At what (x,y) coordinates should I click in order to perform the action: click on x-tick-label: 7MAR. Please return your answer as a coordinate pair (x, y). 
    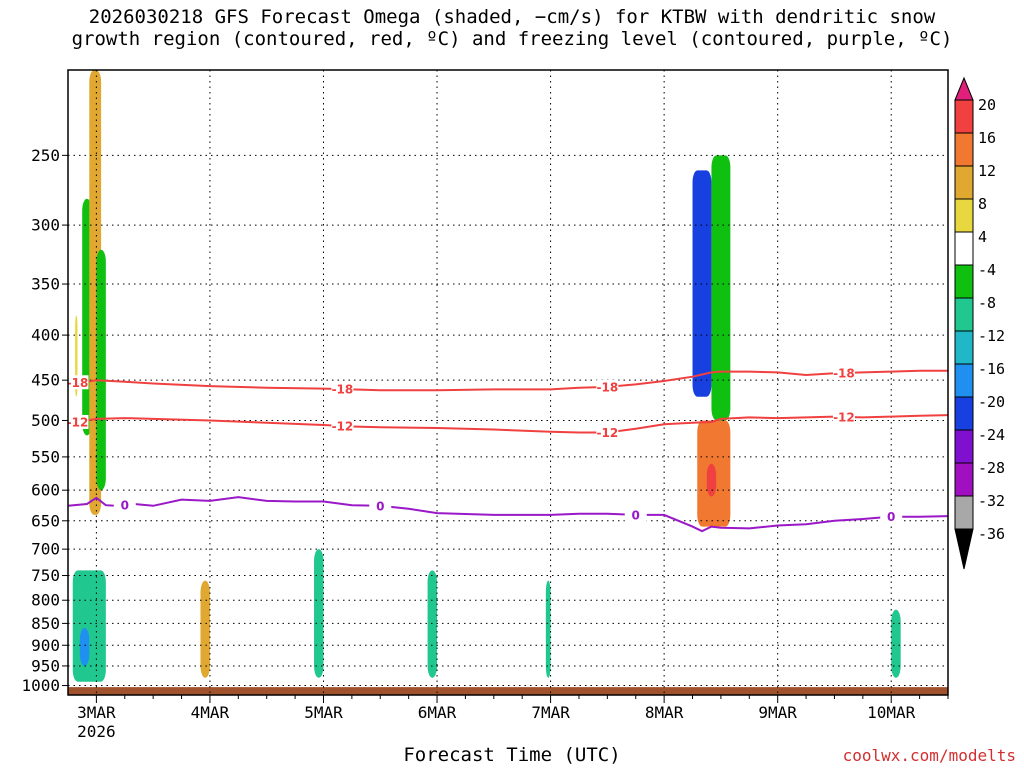
    Looking at the image, I should click on (550, 712).